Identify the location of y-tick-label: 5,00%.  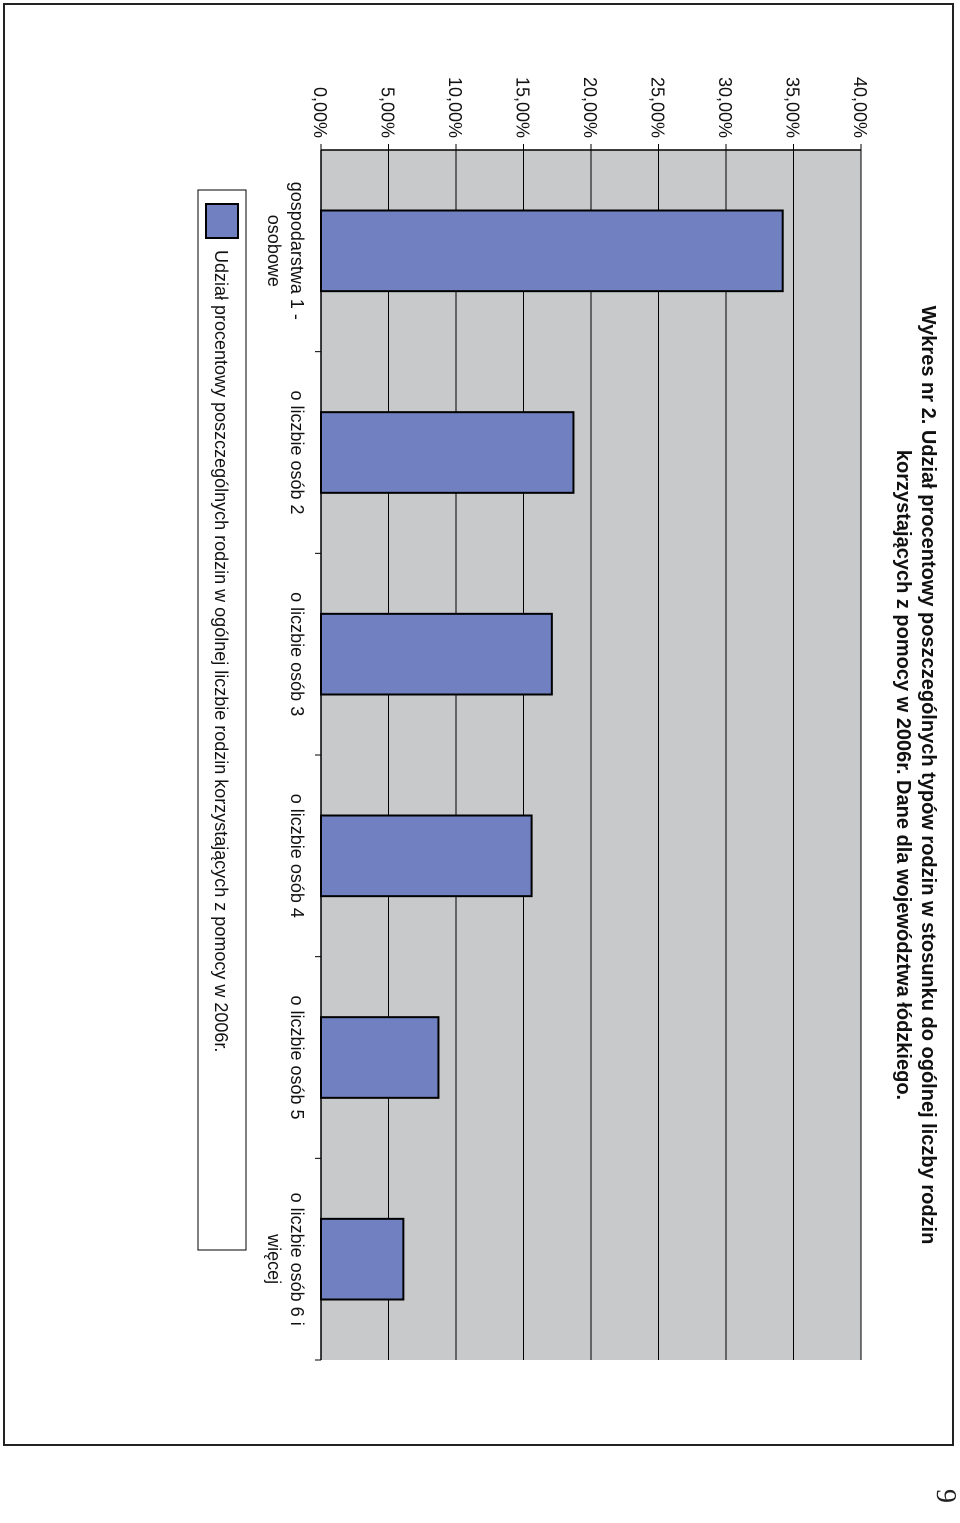
(388, 112).